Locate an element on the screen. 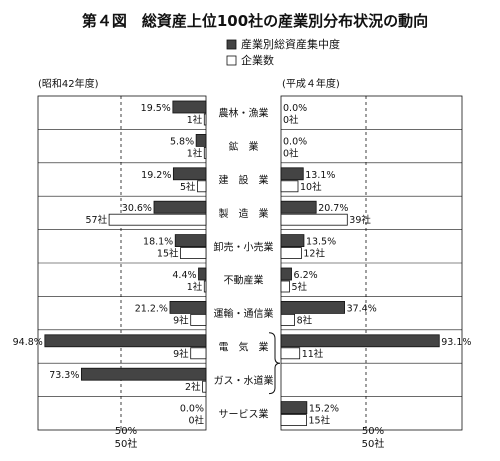 This screenshot has height=461, width=500. label-share-right: 20.7% is located at coordinates (333, 208).